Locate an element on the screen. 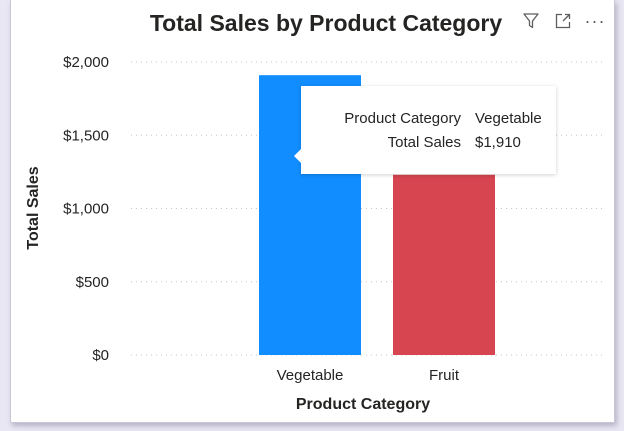 This screenshot has height=431, width=624. y-tick-label: $2,000 is located at coordinates (86, 62).